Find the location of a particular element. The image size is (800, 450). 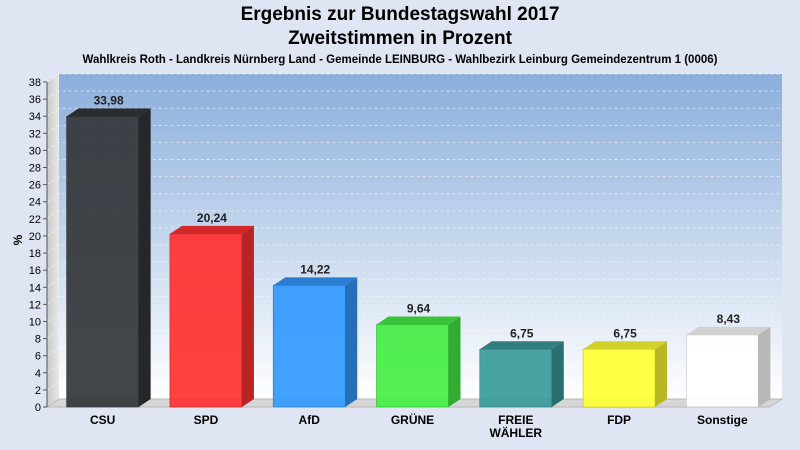

y-tick-label: 24 is located at coordinates (35, 203).